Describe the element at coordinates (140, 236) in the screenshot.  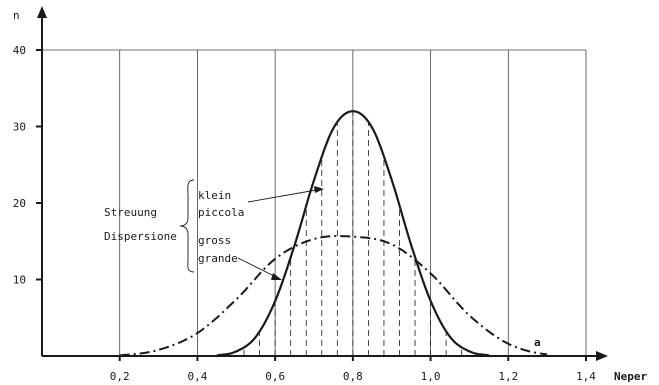
I see `group-label-line2: Dispersione` at that location.